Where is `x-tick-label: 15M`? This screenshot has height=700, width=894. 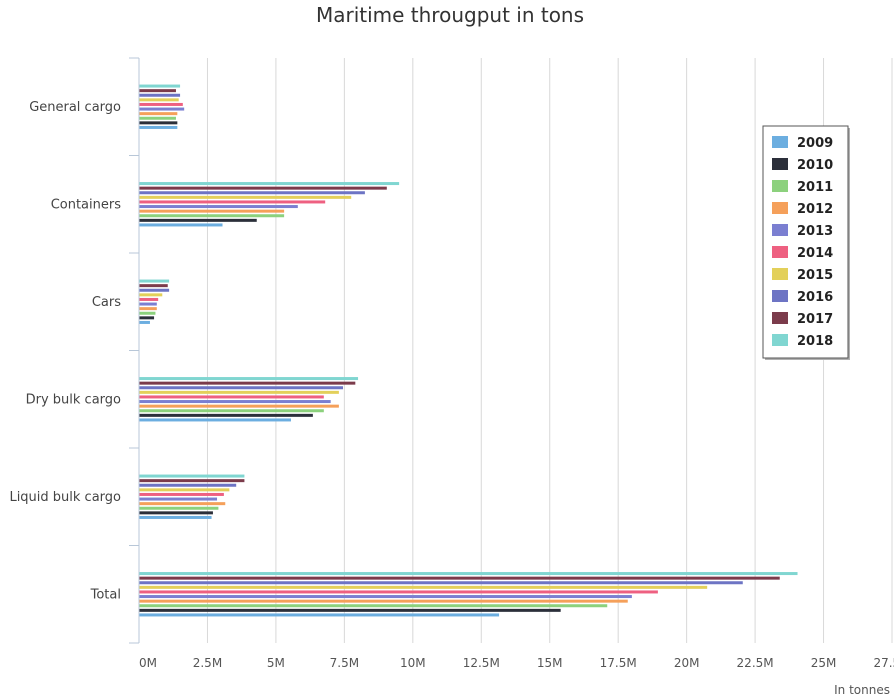 x-tick-label: 15M is located at coordinates (550, 663).